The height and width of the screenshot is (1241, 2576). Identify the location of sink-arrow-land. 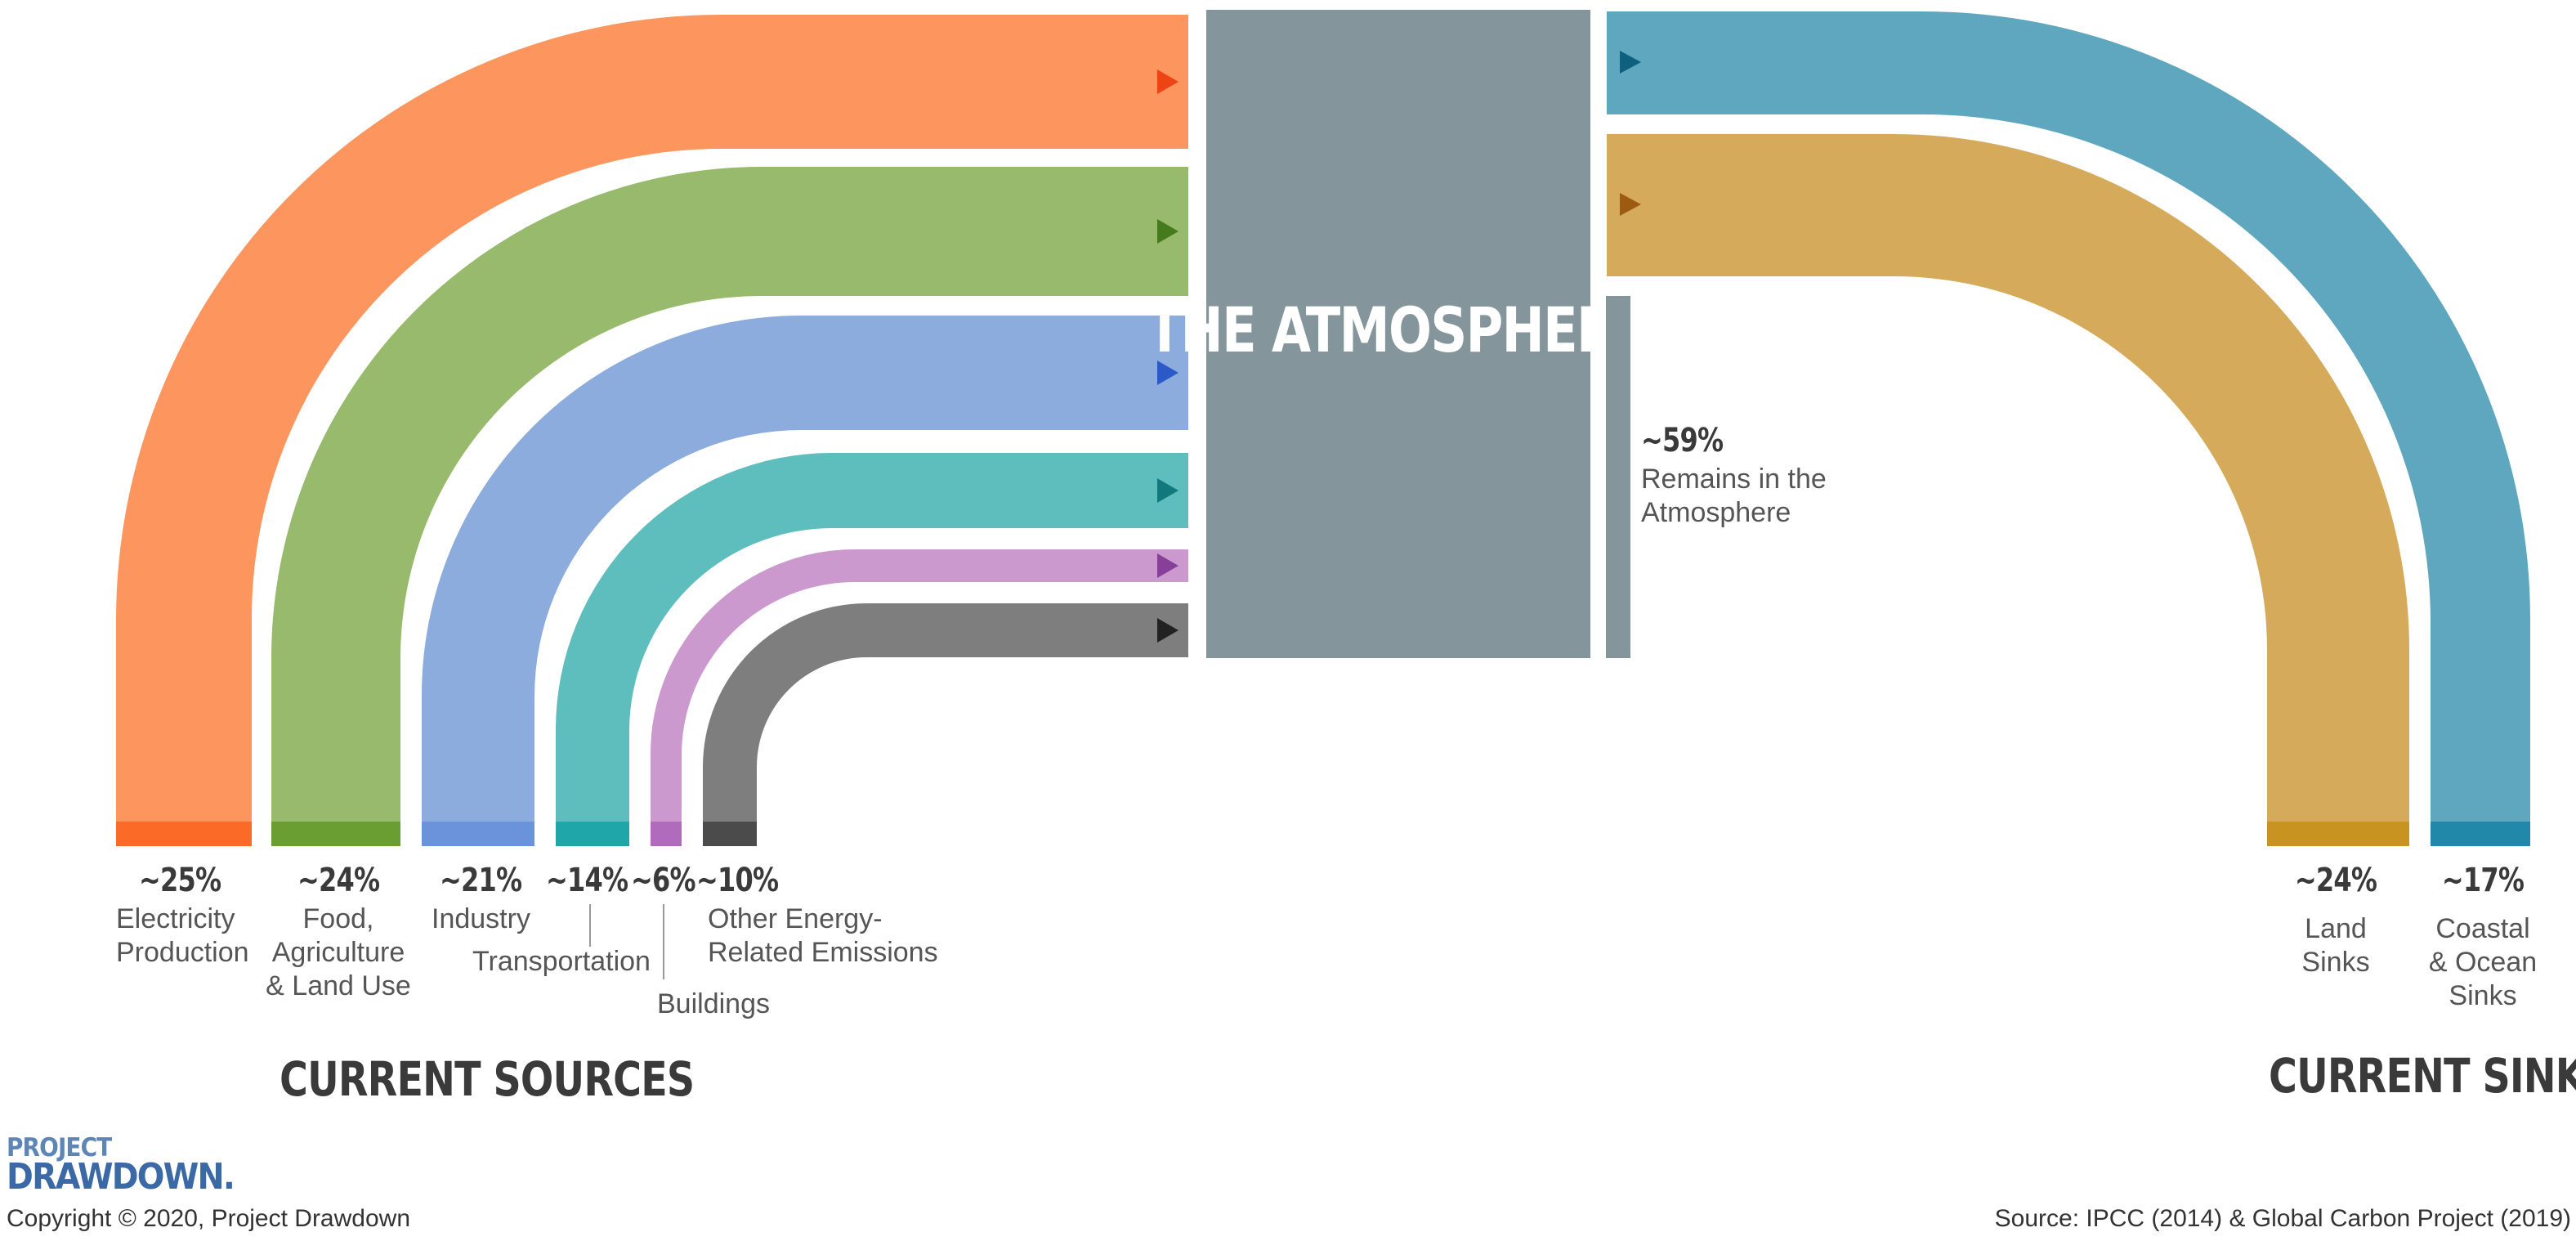
(1630, 205).